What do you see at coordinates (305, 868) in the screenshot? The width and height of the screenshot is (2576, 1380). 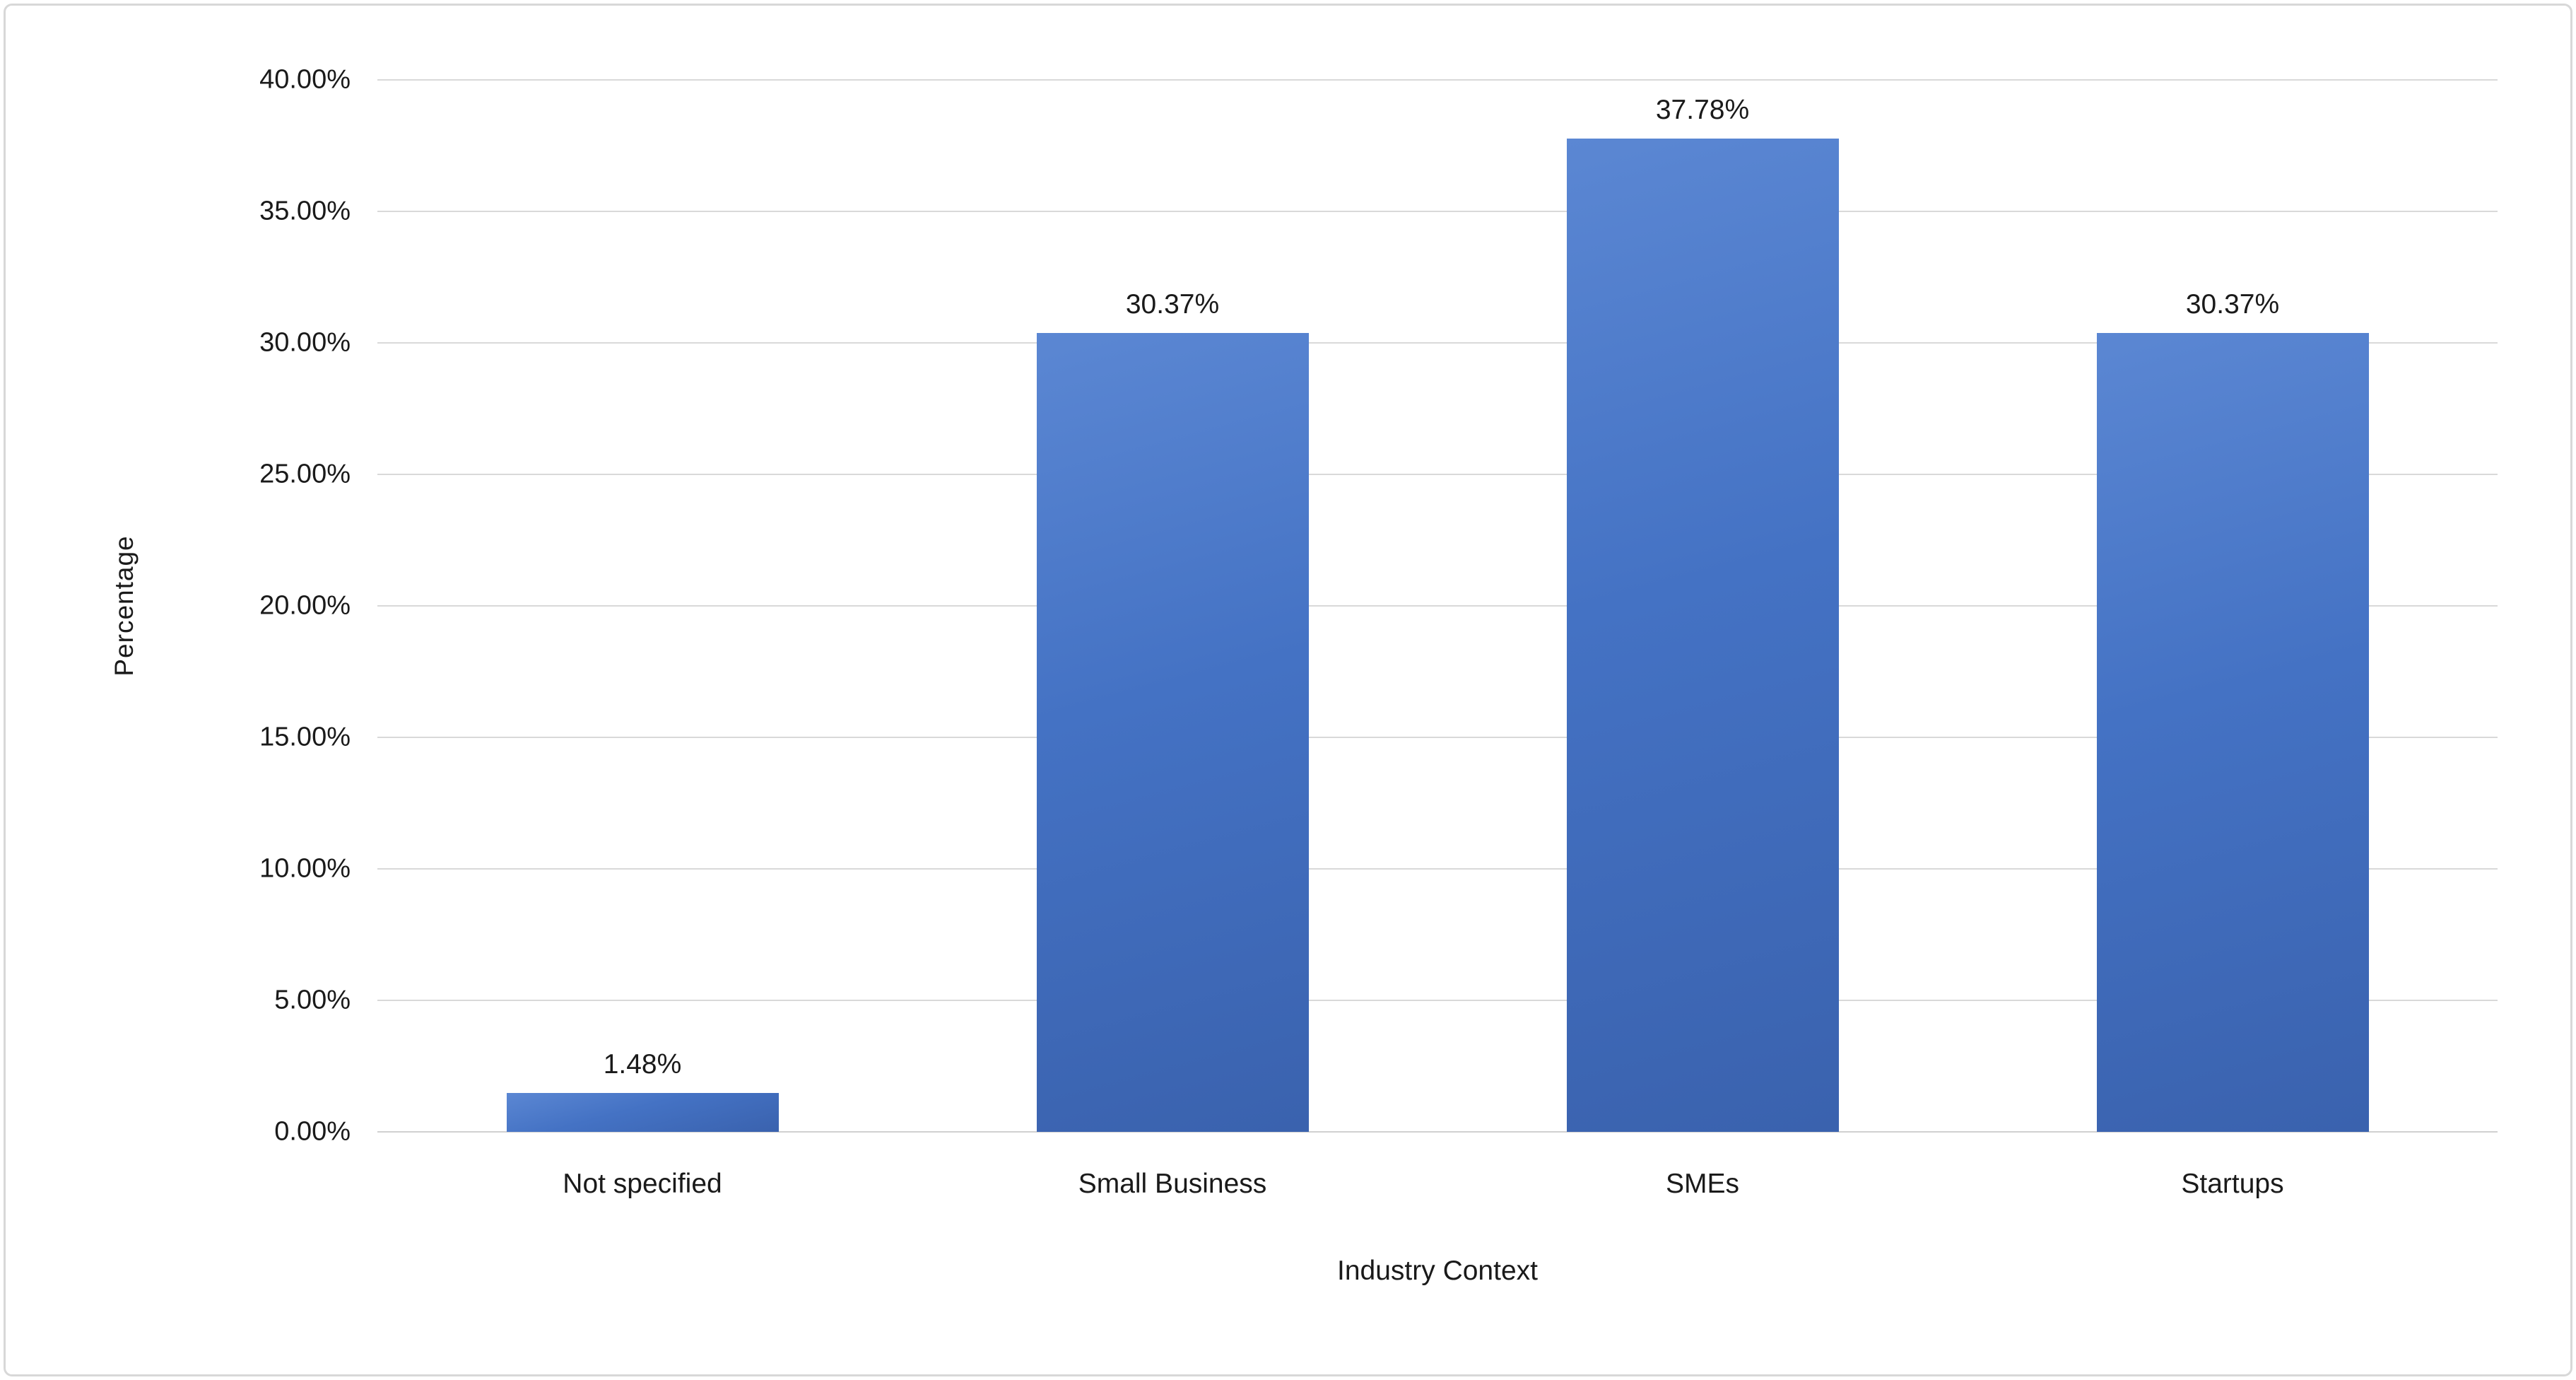 I see `y-axis-tick-label: 10.00%` at bounding box center [305, 868].